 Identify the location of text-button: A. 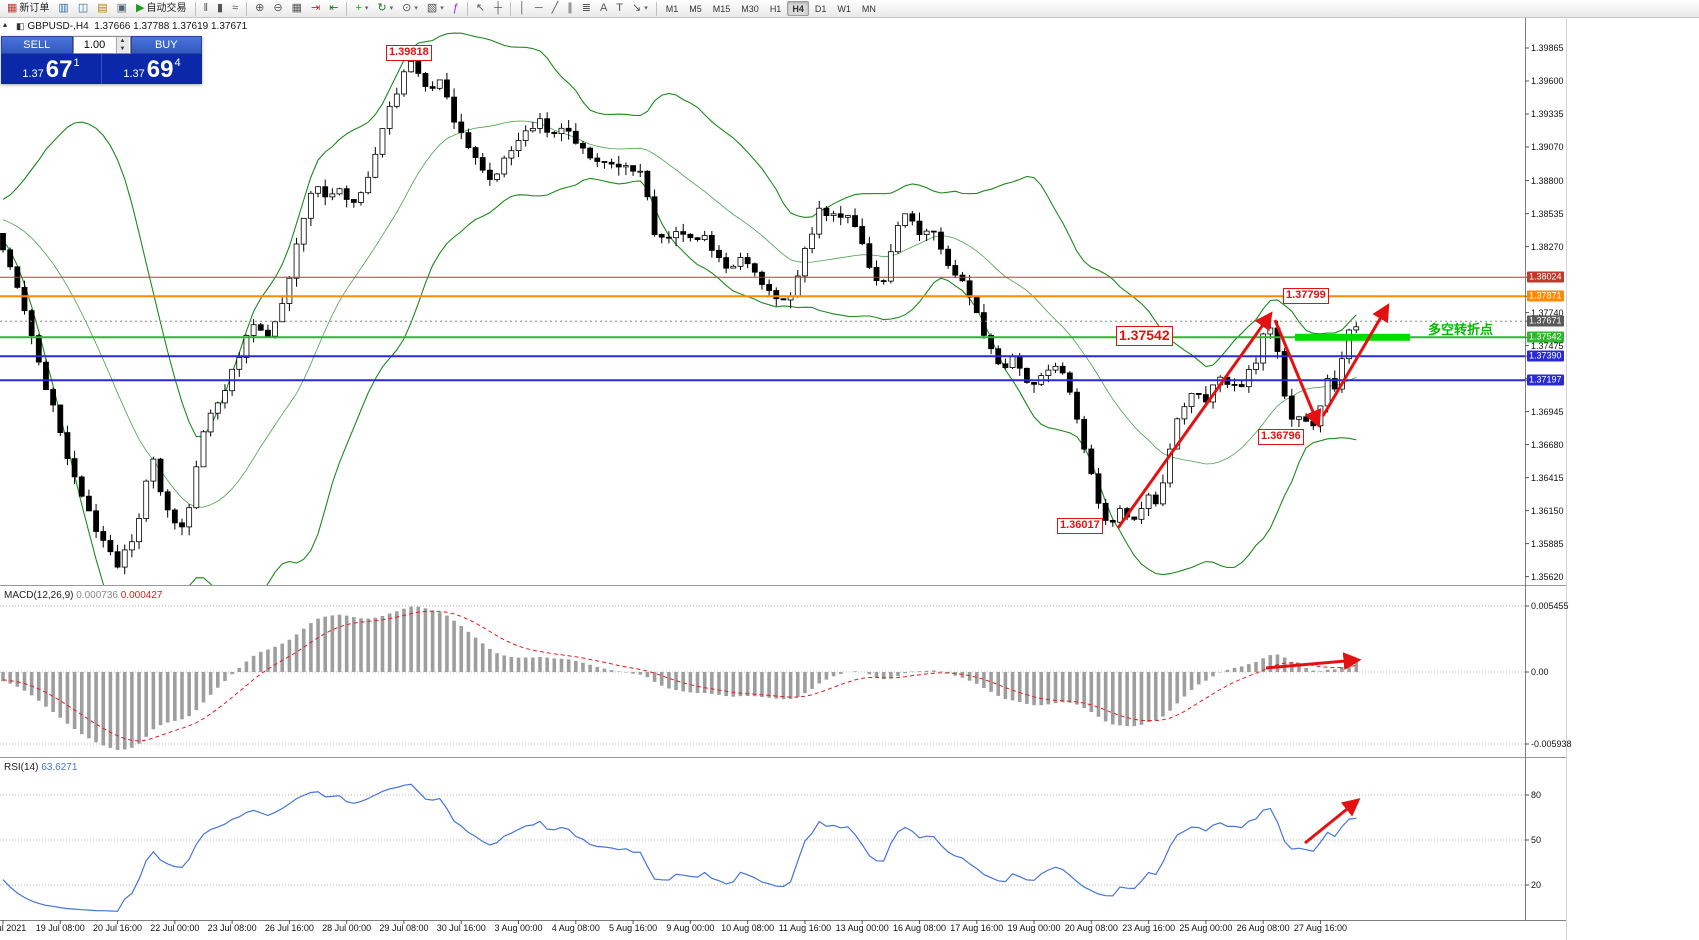
(603, 9).